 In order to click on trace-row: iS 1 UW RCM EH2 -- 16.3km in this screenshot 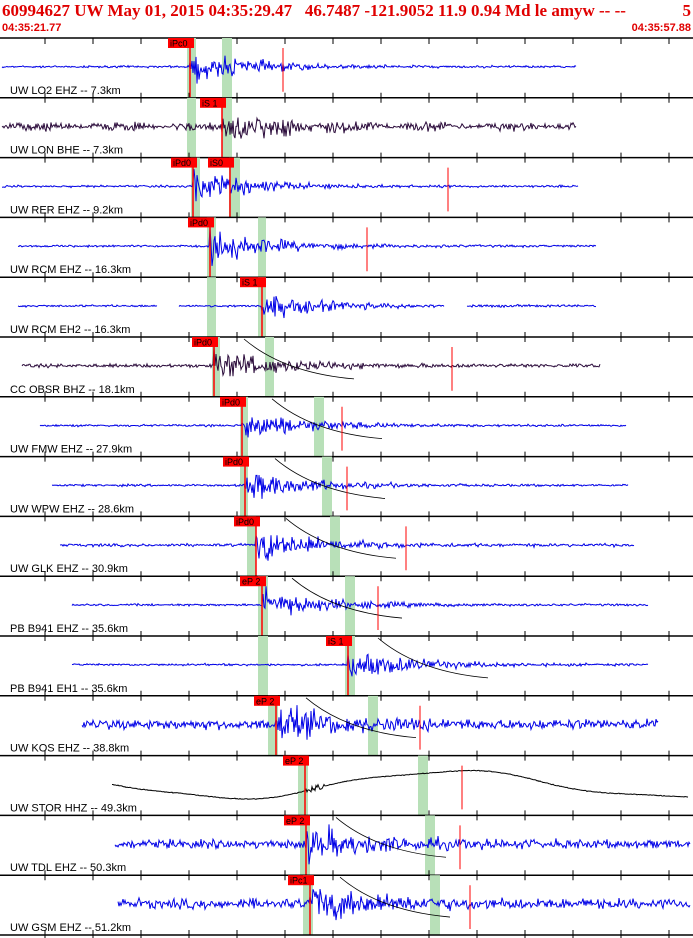, I will do `click(346, 309)`.